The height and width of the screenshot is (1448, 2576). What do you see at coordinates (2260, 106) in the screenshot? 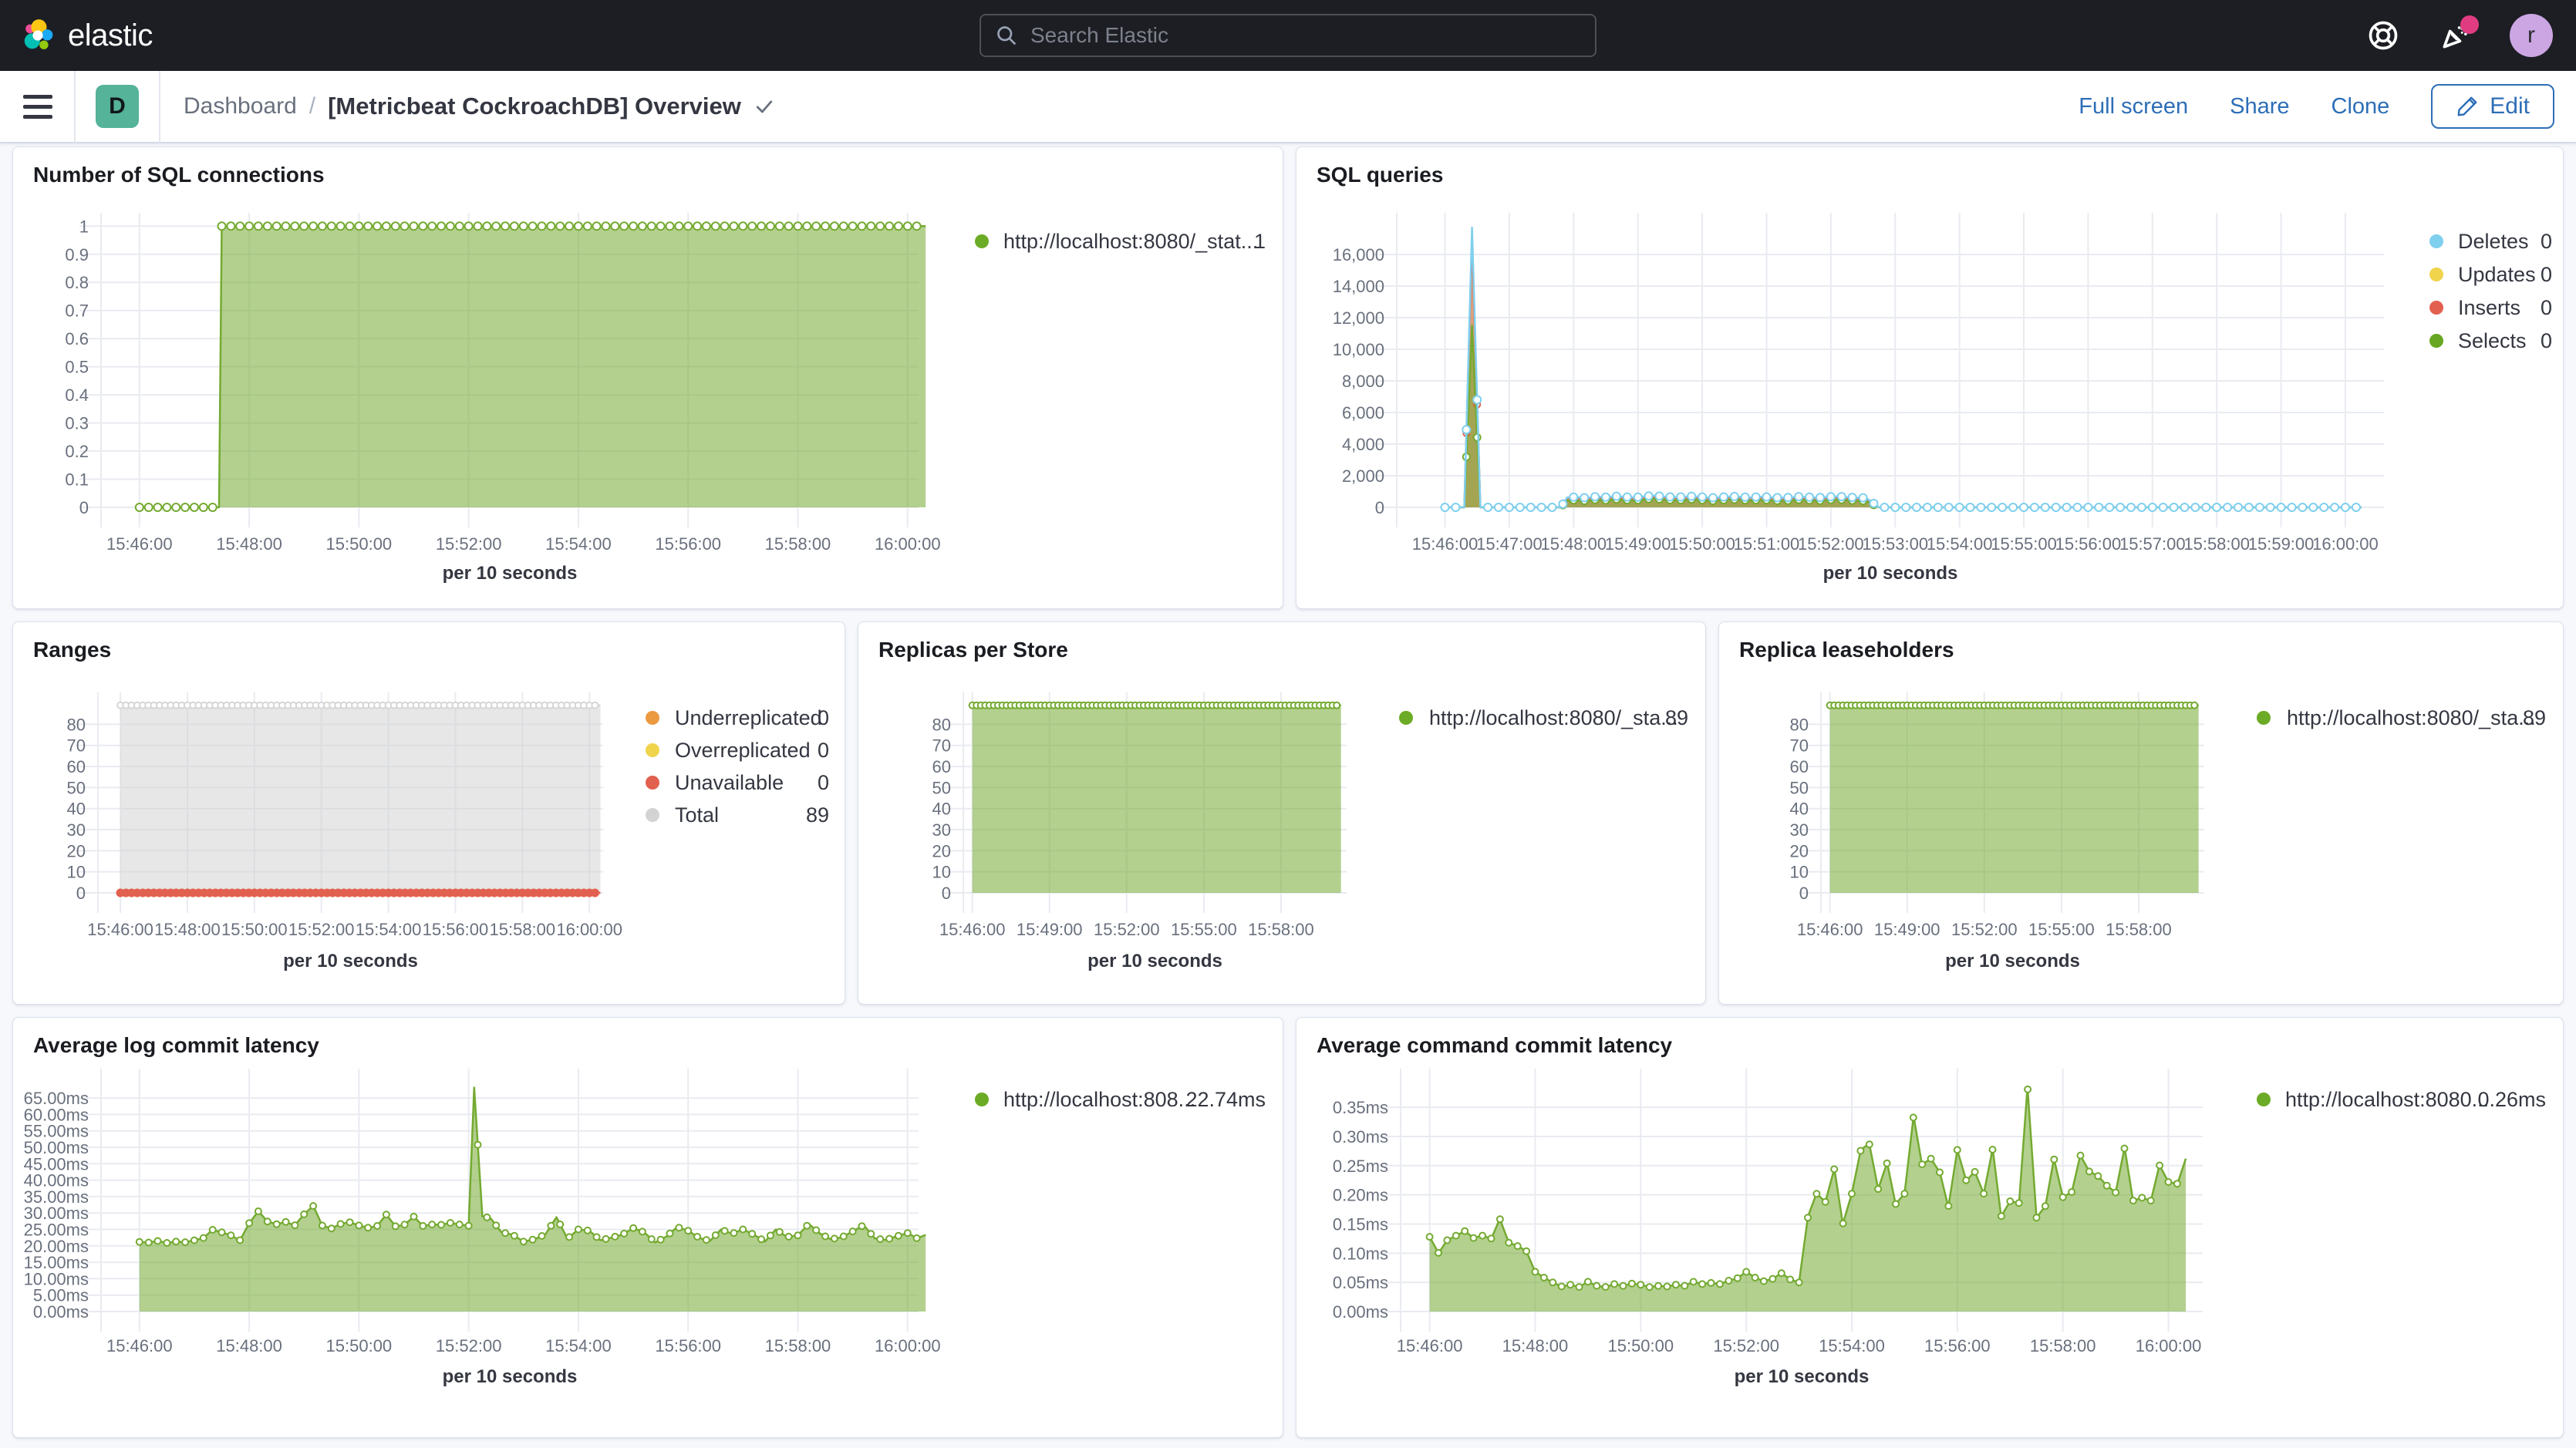
I see `share-button: Share` at bounding box center [2260, 106].